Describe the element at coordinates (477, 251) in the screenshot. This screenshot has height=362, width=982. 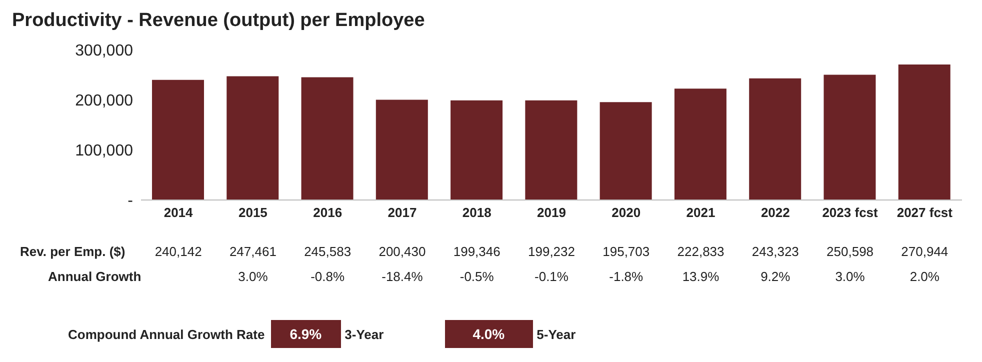
I see `data-label: 199,346` at that location.